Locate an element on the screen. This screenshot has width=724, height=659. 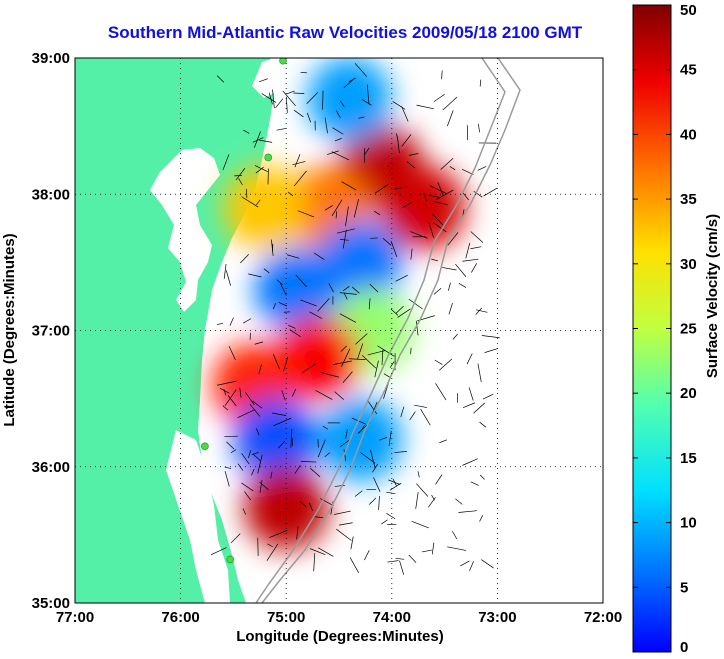
x-tick-label: 76:00 is located at coordinates (180, 617).